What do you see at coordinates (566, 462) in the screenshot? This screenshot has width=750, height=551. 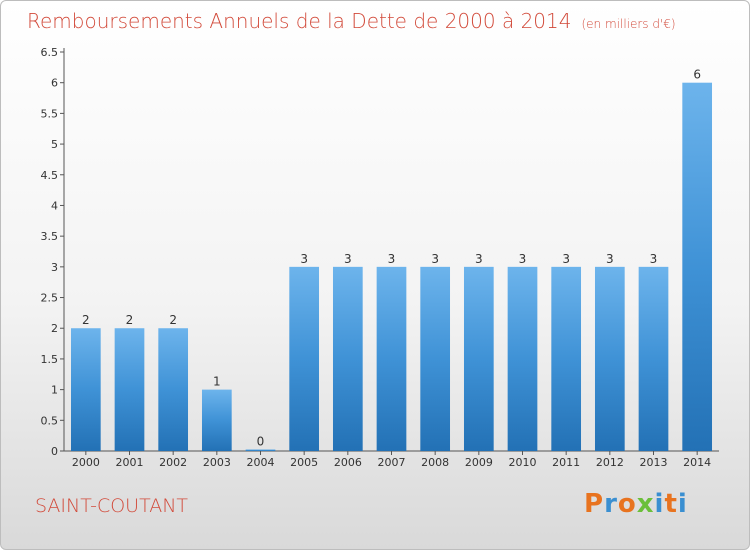 I see `x-tick-label: 2011` at bounding box center [566, 462].